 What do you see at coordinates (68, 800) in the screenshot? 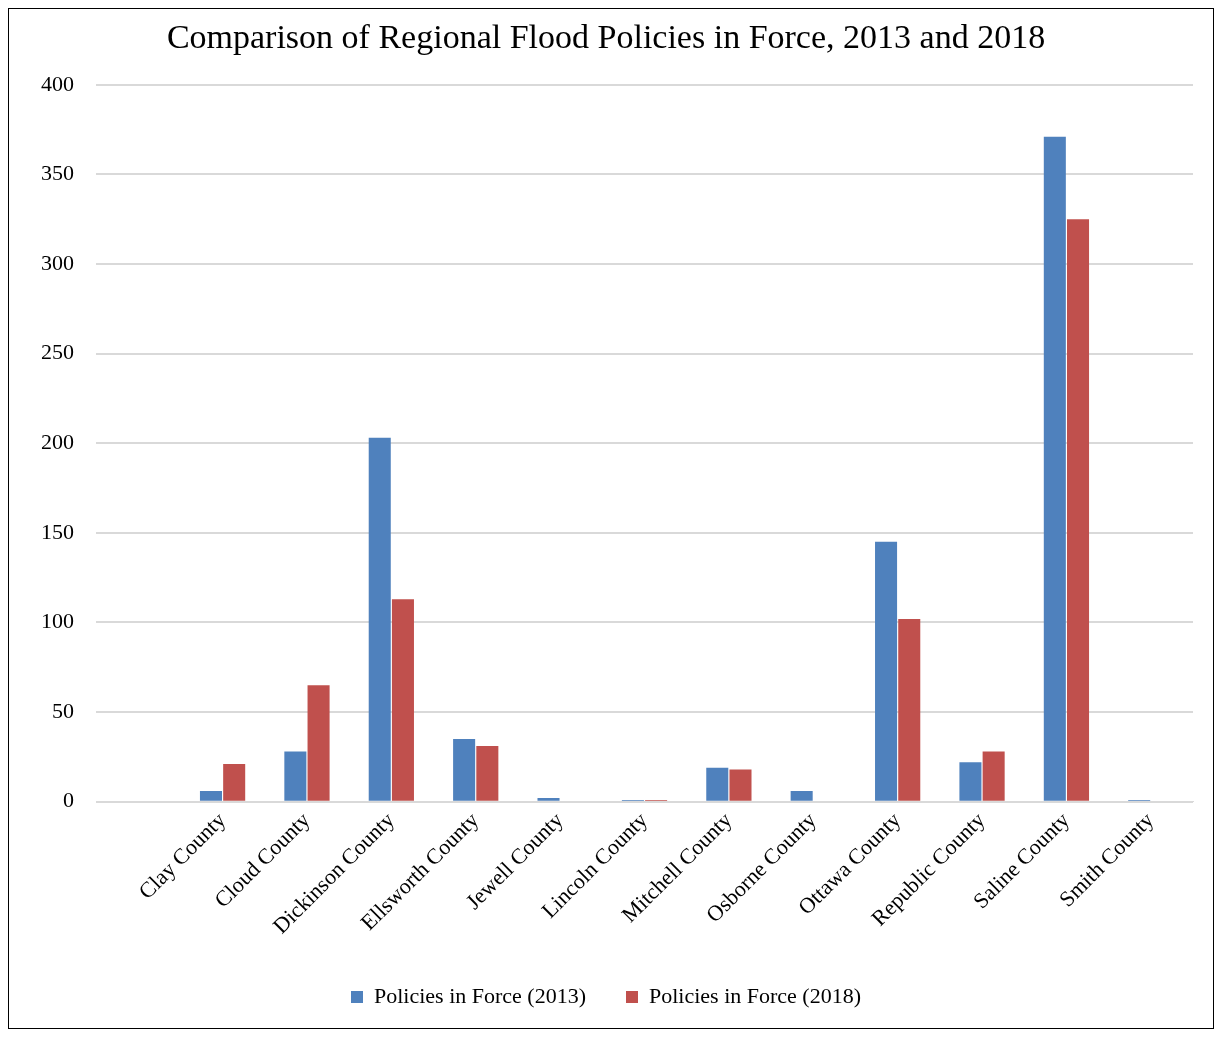
I see `y-tick-label: 0` at bounding box center [68, 800].